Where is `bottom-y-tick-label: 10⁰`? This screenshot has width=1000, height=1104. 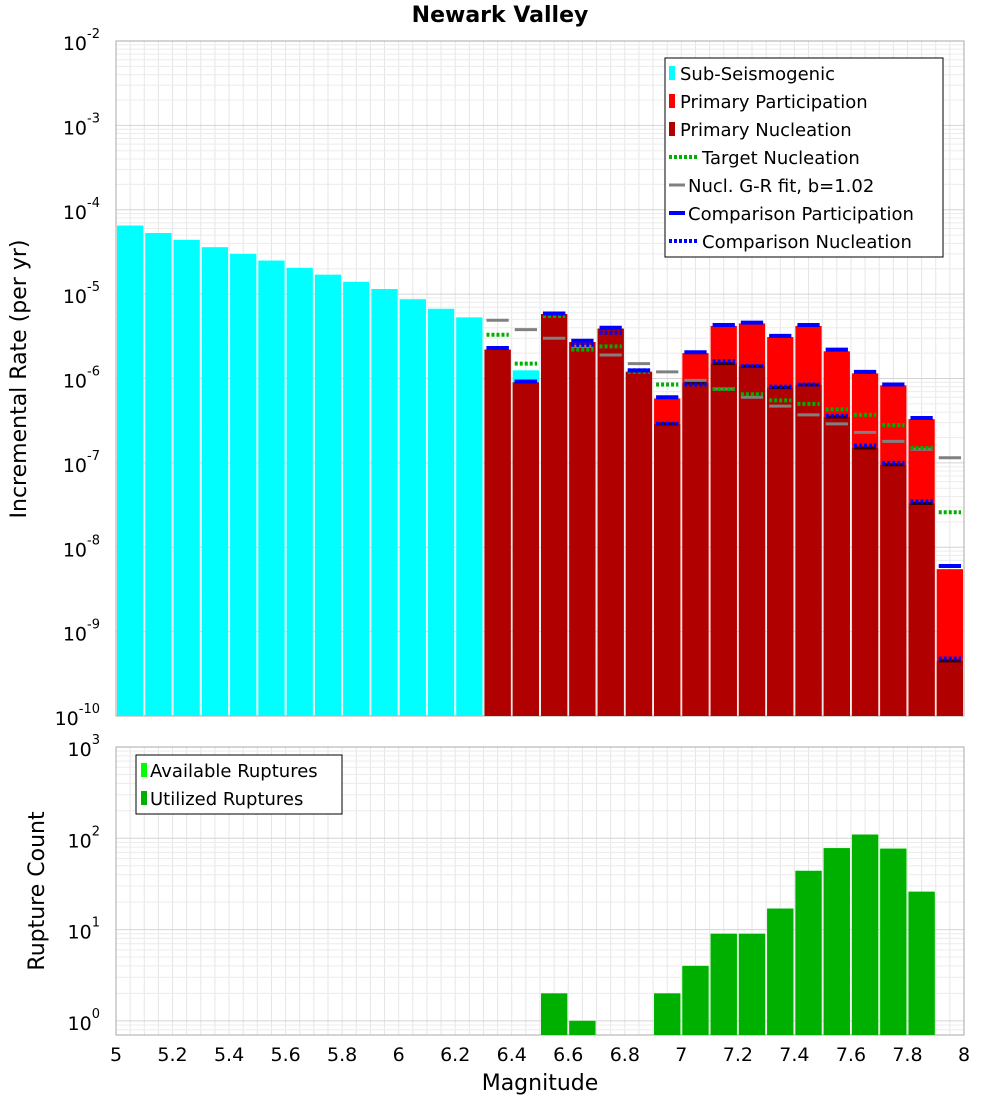
bottom-y-tick-label: 10⁰ is located at coordinates (84, 1021).